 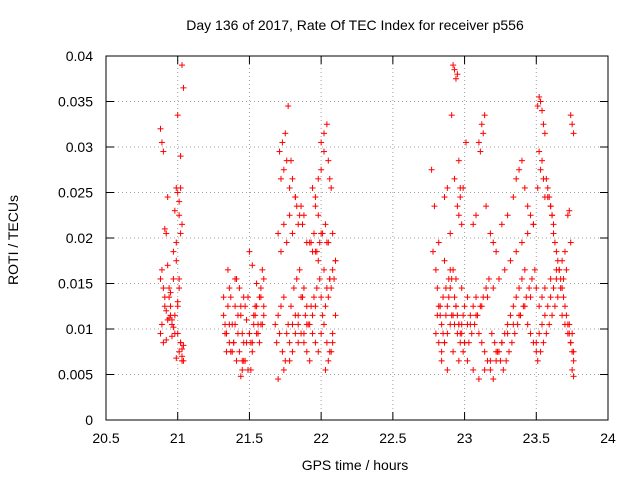 What do you see at coordinates (79, 329) in the screenshot?
I see `y-tick-label: 0.01` at bounding box center [79, 329].